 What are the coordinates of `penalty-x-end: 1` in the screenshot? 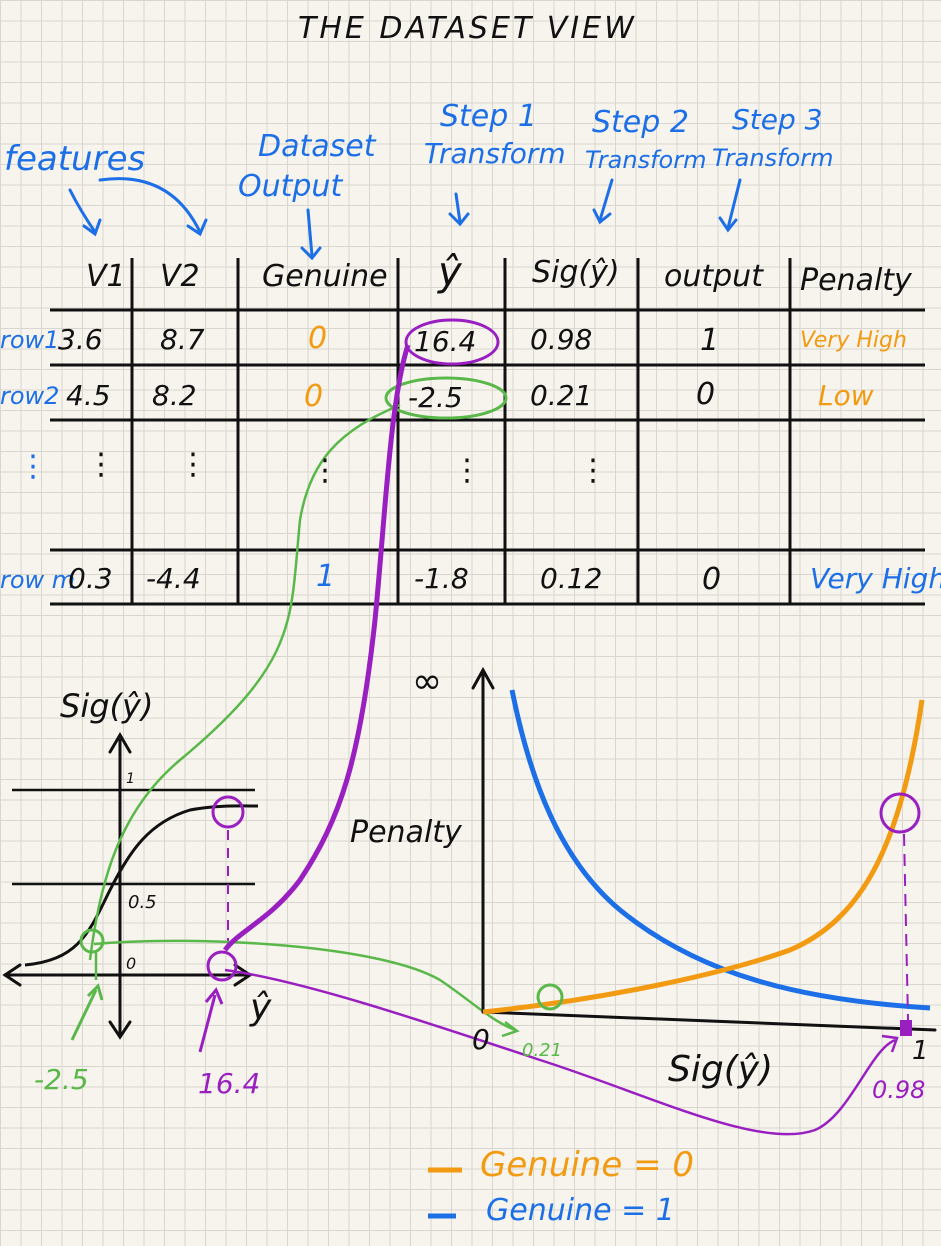 It's located at (920, 1051).